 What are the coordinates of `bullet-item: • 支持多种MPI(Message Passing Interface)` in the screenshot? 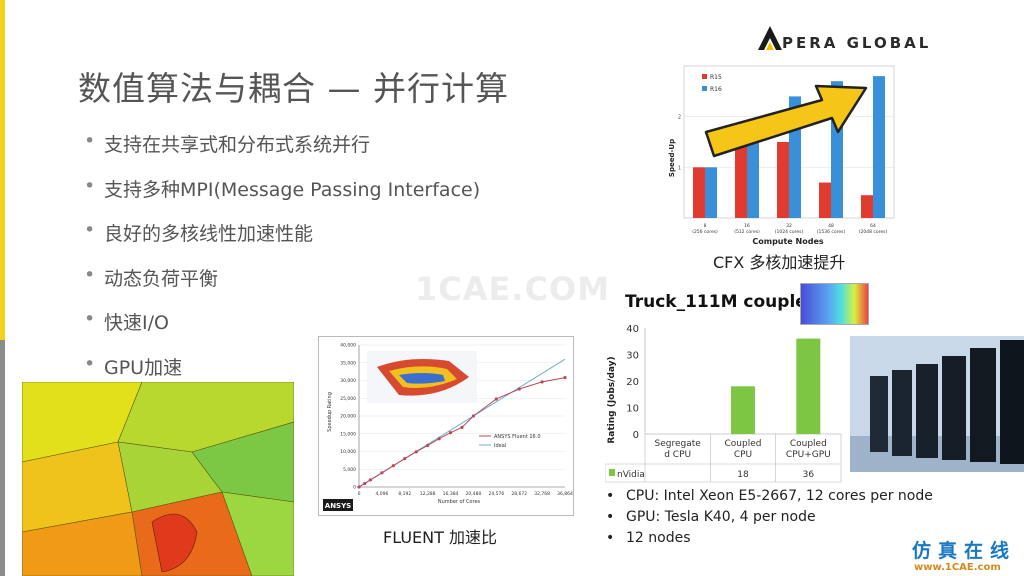 It's located at (282, 187).